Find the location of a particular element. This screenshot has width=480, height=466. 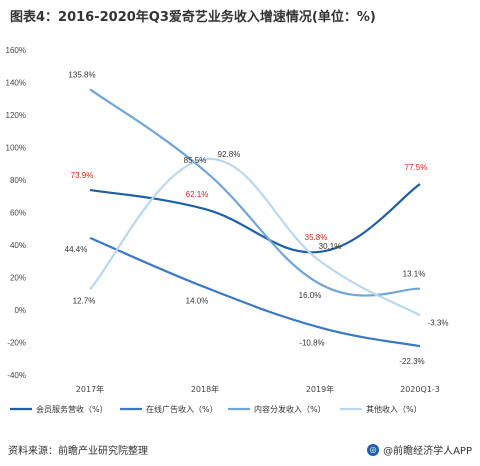

data-label: 14.0% is located at coordinates (197, 300).